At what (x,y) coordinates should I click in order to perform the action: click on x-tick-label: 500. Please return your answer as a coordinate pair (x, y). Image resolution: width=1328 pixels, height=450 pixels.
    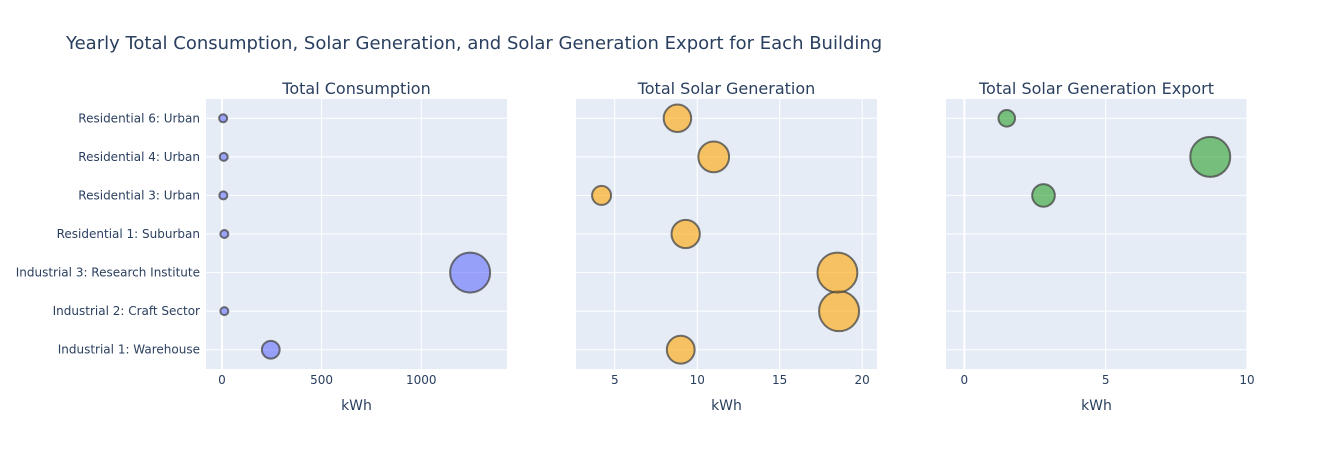
    Looking at the image, I should click on (321, 380).